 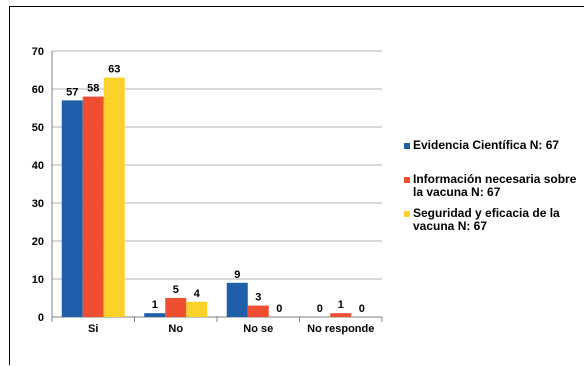 What do you see at coordinates (38, 204) in the screenshot?
I see `y-tick-label: 30` at bounding box center [38, 204].